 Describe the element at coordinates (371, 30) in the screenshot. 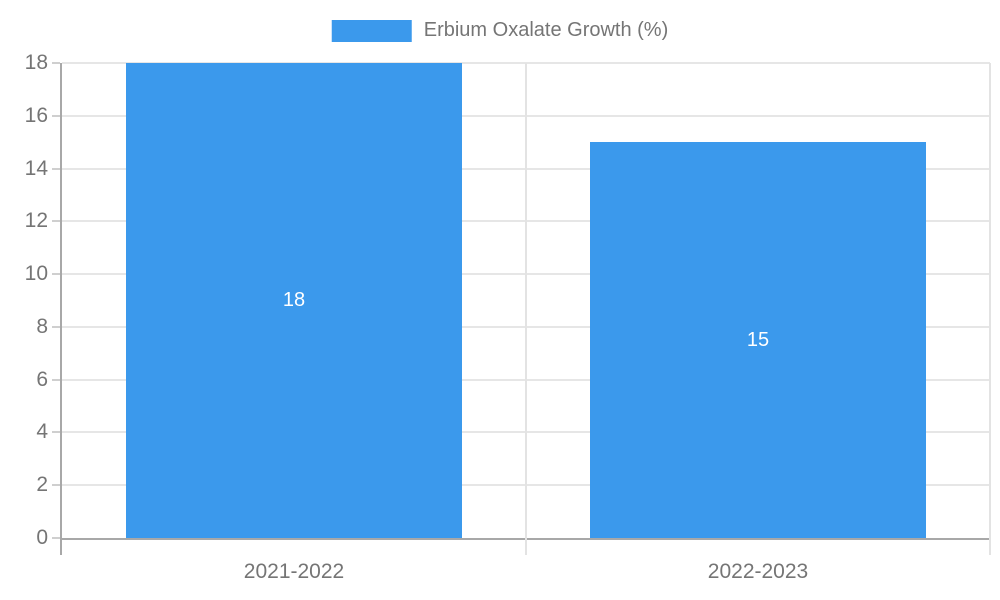

I see `legend-swatch` at that location.